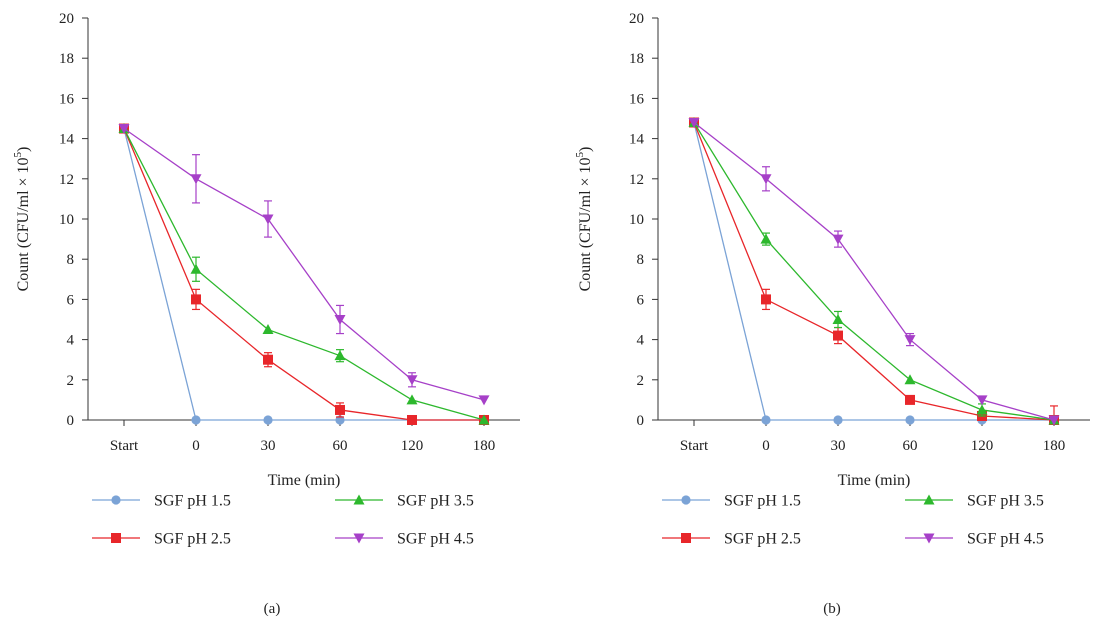 This screenshot has height=625, width=1095. I want to click on y-tick-label: 2, so click(71, 381).